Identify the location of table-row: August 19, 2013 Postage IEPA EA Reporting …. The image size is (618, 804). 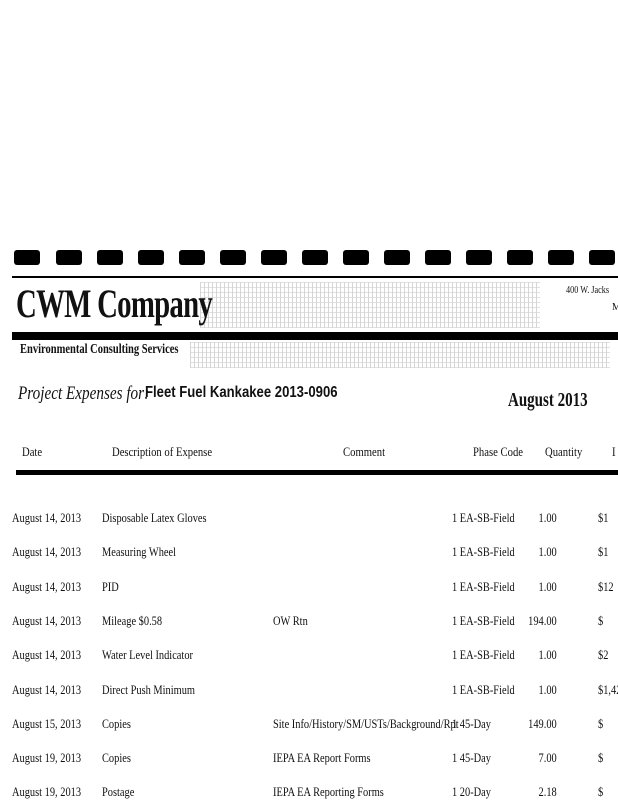
(309, 794).